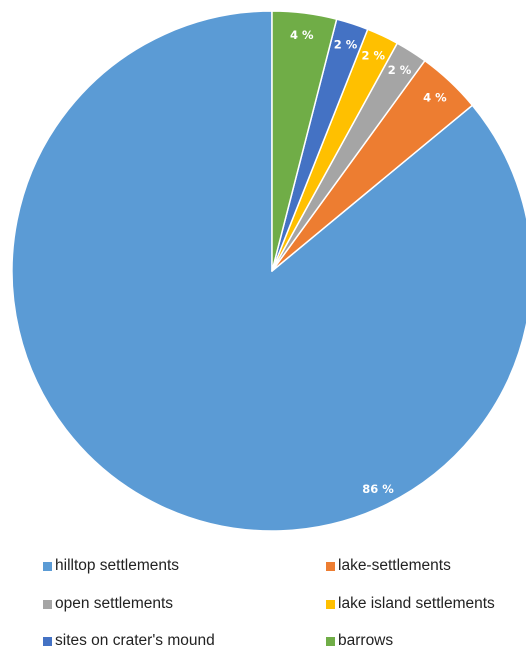 The height and width of the screenshot is (650, 526). What do you see at coordinates (378, 489) in the screenshot?
I see `data-label: 86 %` at bounding box center [378, 489].